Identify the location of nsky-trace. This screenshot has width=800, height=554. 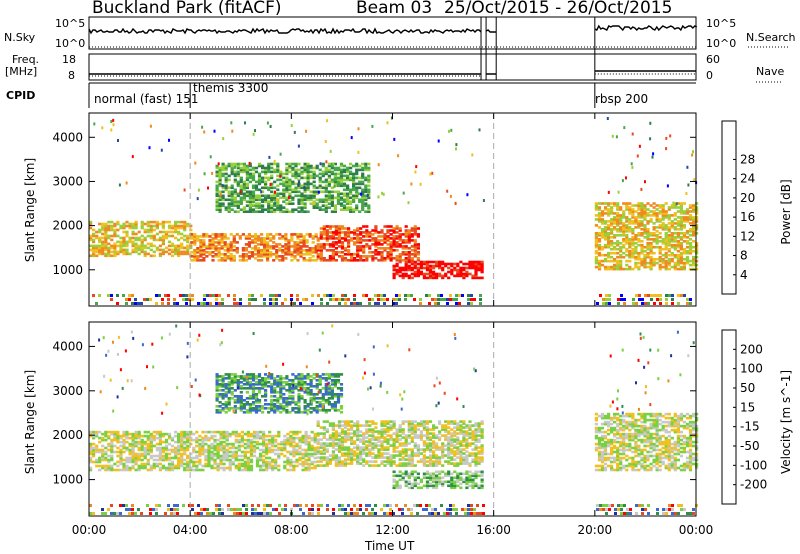
(646, 28).